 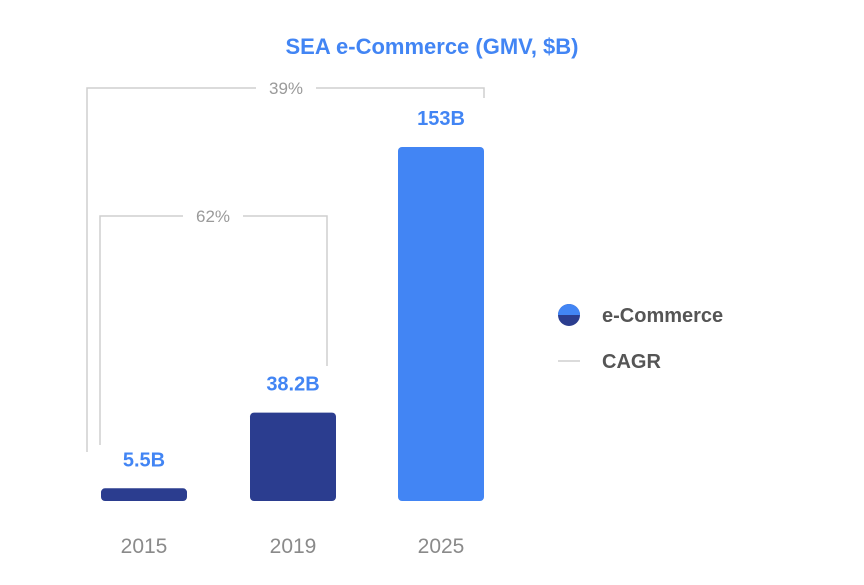 What do you see at coordinates (144, 494) in the screenshot?
I see `bar-2015` at bounding box center [144, 494].